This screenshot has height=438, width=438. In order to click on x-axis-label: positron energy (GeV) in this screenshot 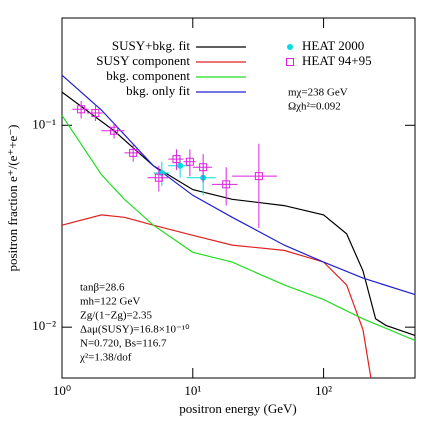, I will do `click(237, 408)`.